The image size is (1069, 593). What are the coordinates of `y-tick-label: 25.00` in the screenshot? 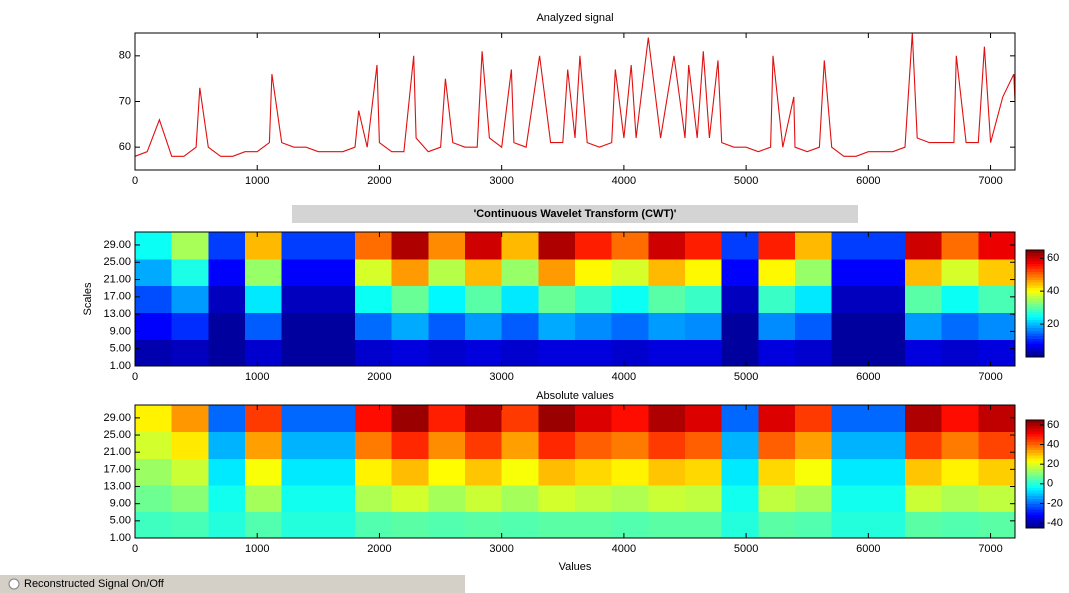 It's located at (117, 435).